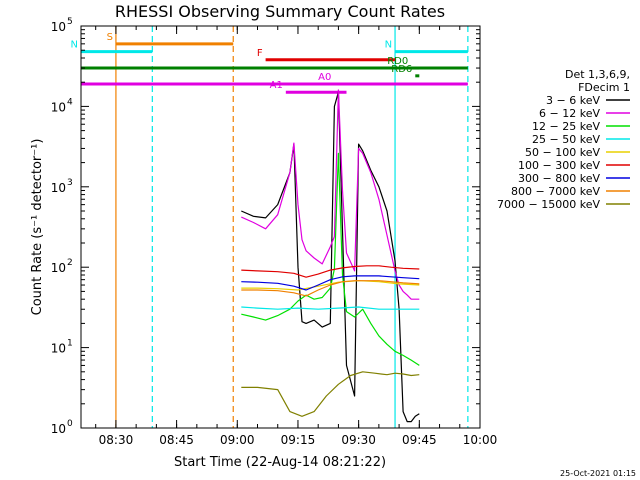 Image resolution: width=640 pixels, height=480 pixels. What do you see at coordinates (559, 178) in the screenshot?
I see `legend-entry-label: 300 − 800 keV` at bounding box center [559, 178].